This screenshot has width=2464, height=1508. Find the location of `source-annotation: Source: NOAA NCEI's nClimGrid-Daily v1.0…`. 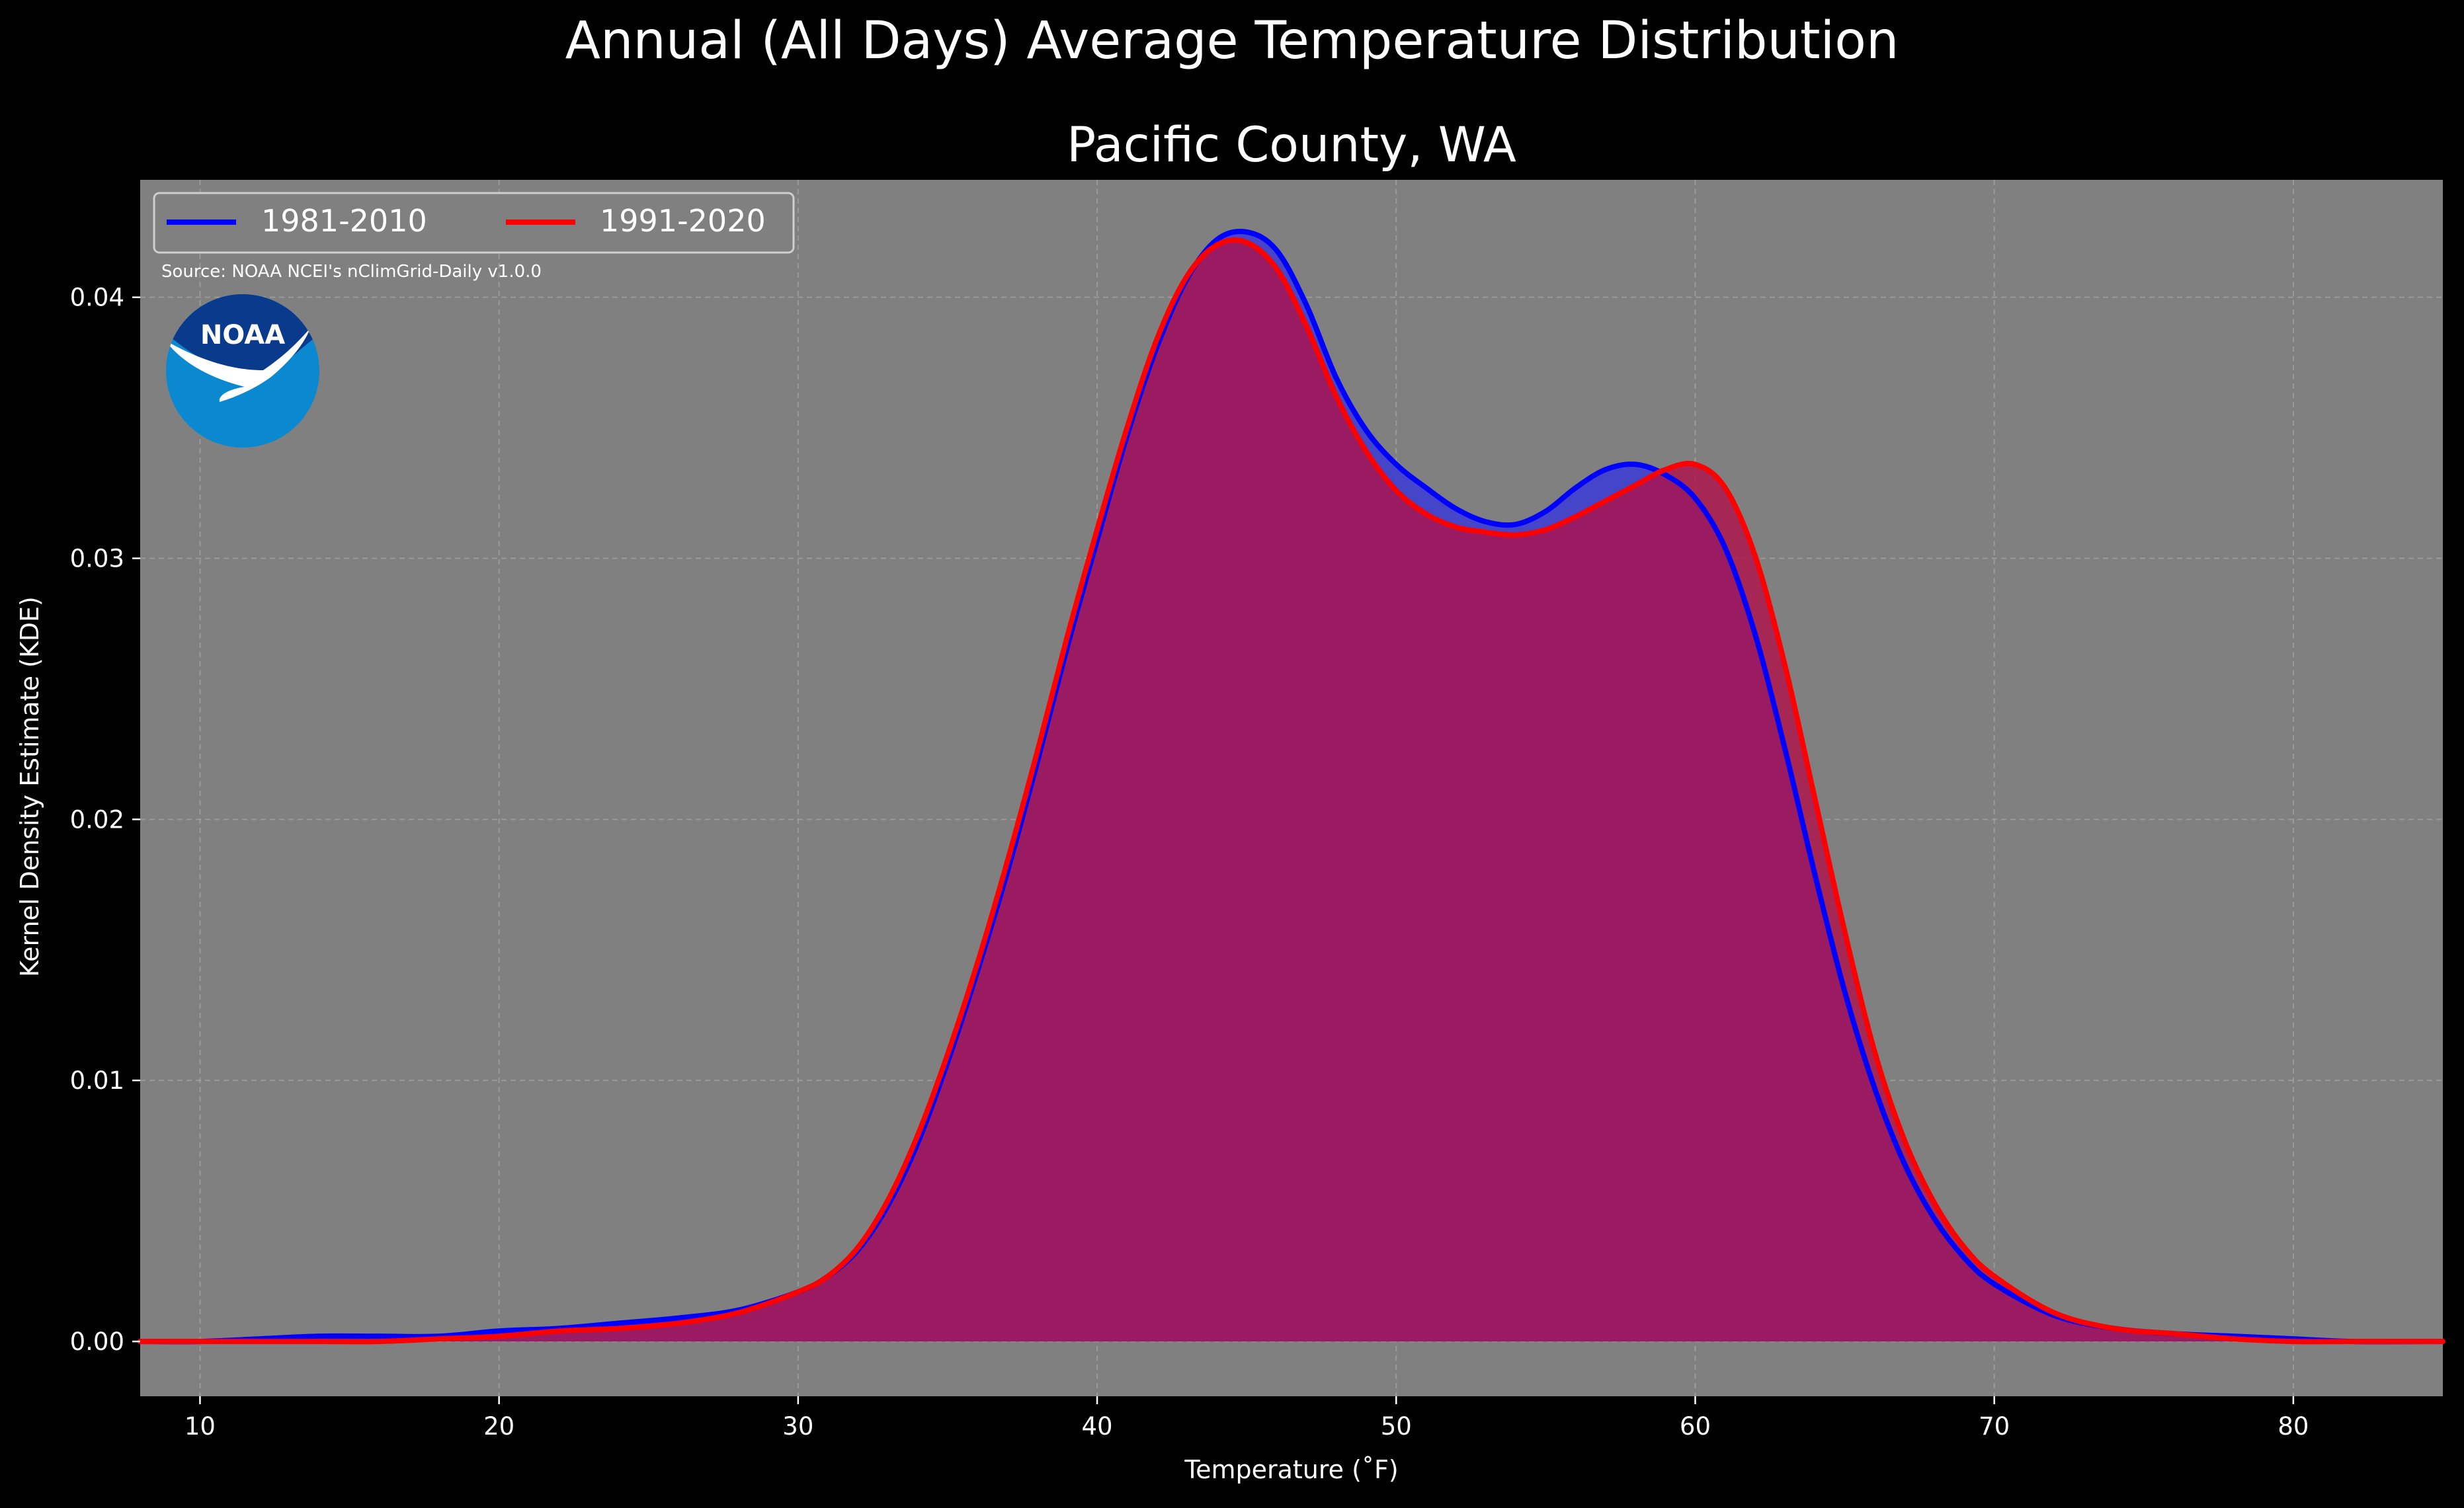

source-annotation: Source: NOAA NCEI's nClimGrid-Daily v1.0… is located at coordinates (352, 272).